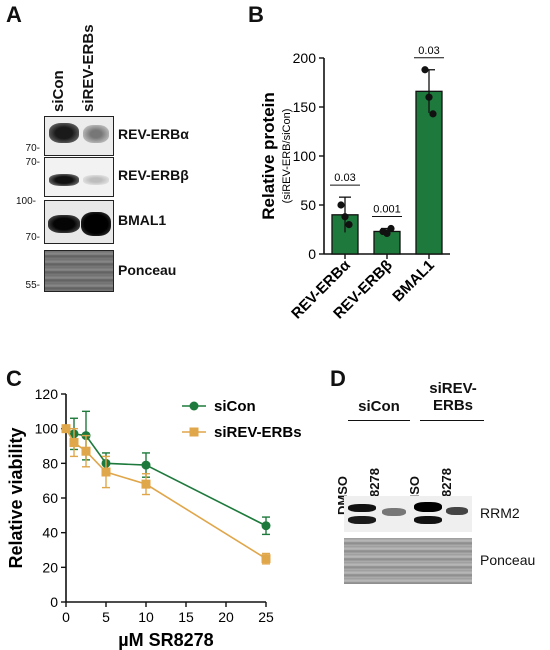  Describe the element at coordinates (500, 513) in the screenshot. I see `blot-label-rrm2: RRM2` at that location.